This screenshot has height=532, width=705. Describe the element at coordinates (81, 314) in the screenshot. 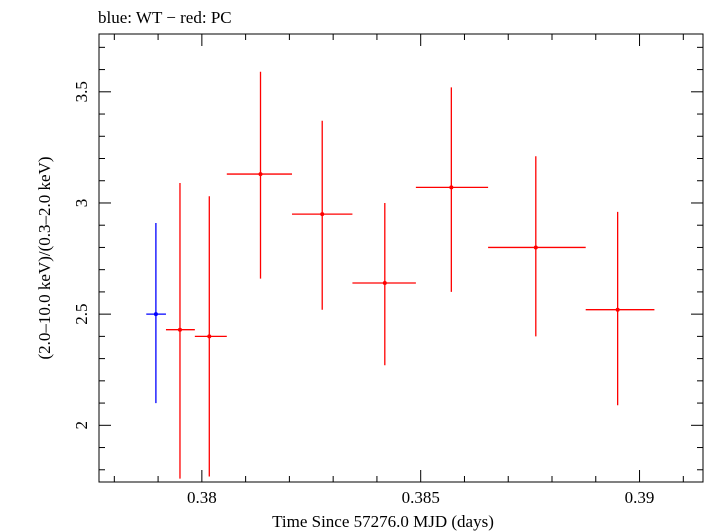

I see `y-tick-label: 2.5` at that location.